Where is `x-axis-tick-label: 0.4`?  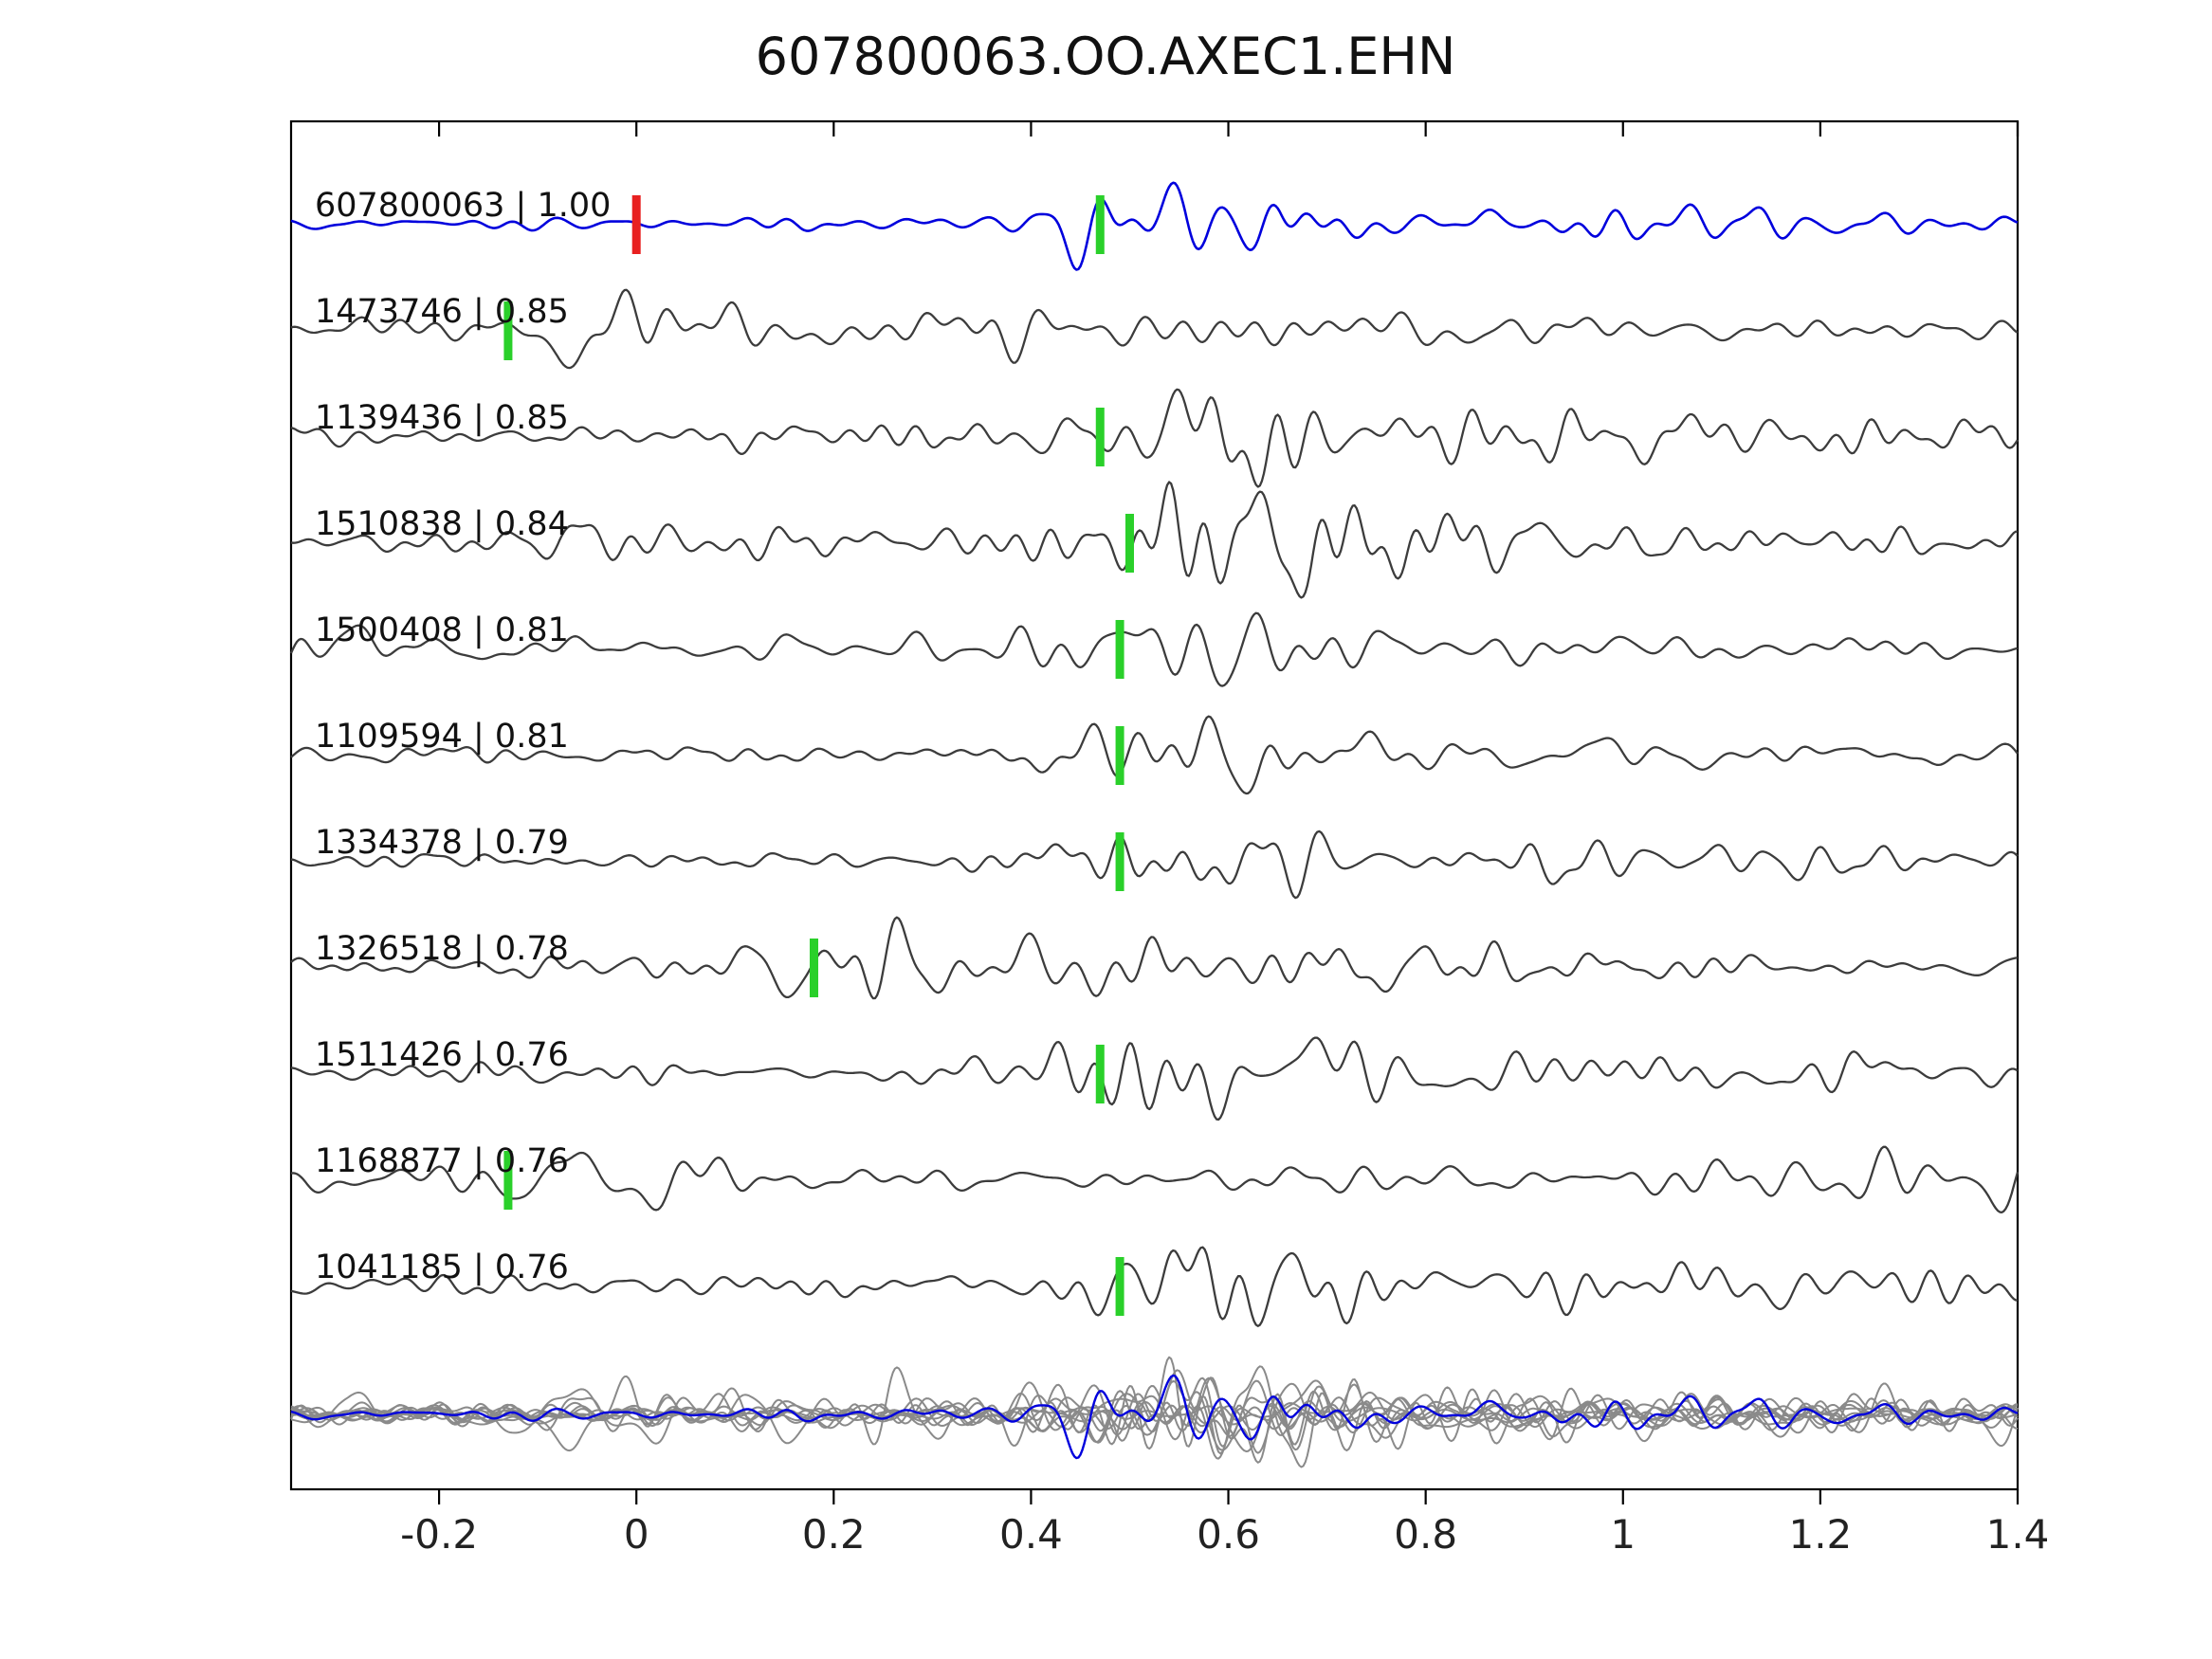
x-axis-tick-label: 0.4 is located at coordinates (1031, 1534).